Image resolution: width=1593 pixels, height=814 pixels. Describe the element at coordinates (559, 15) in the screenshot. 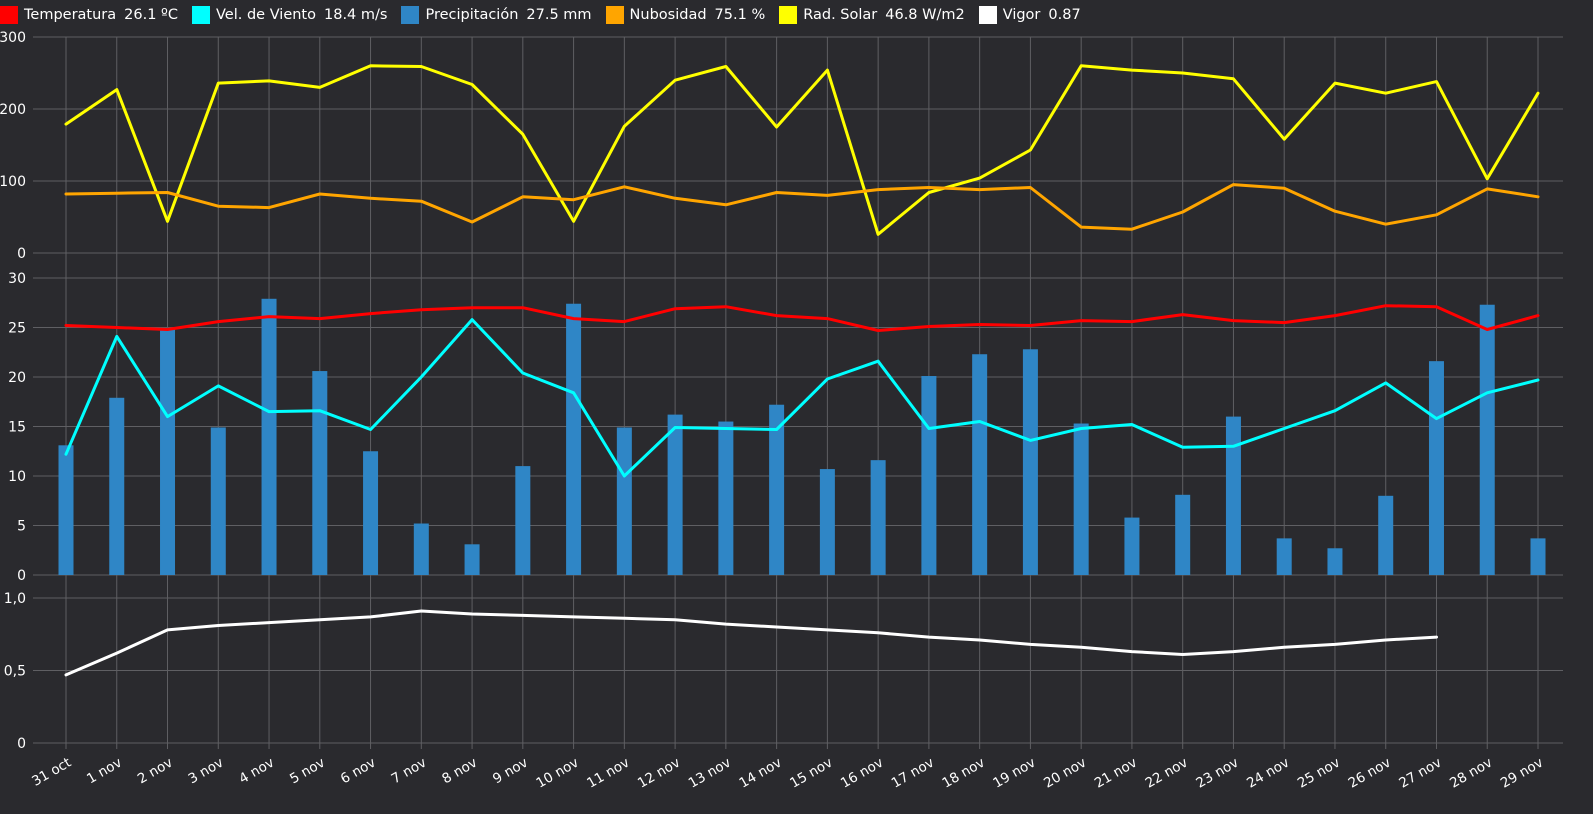

I see `legend-value-precipitacion: 27.5 mm` at that location.